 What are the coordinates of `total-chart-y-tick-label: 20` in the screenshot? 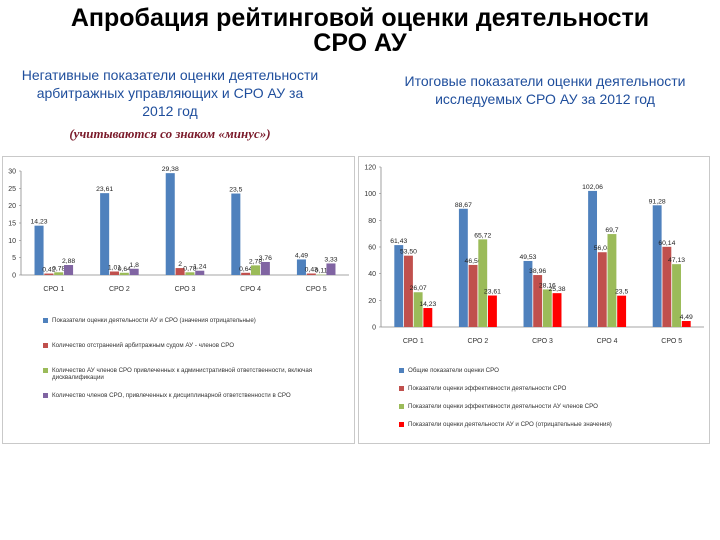 It's located at (372, 301).